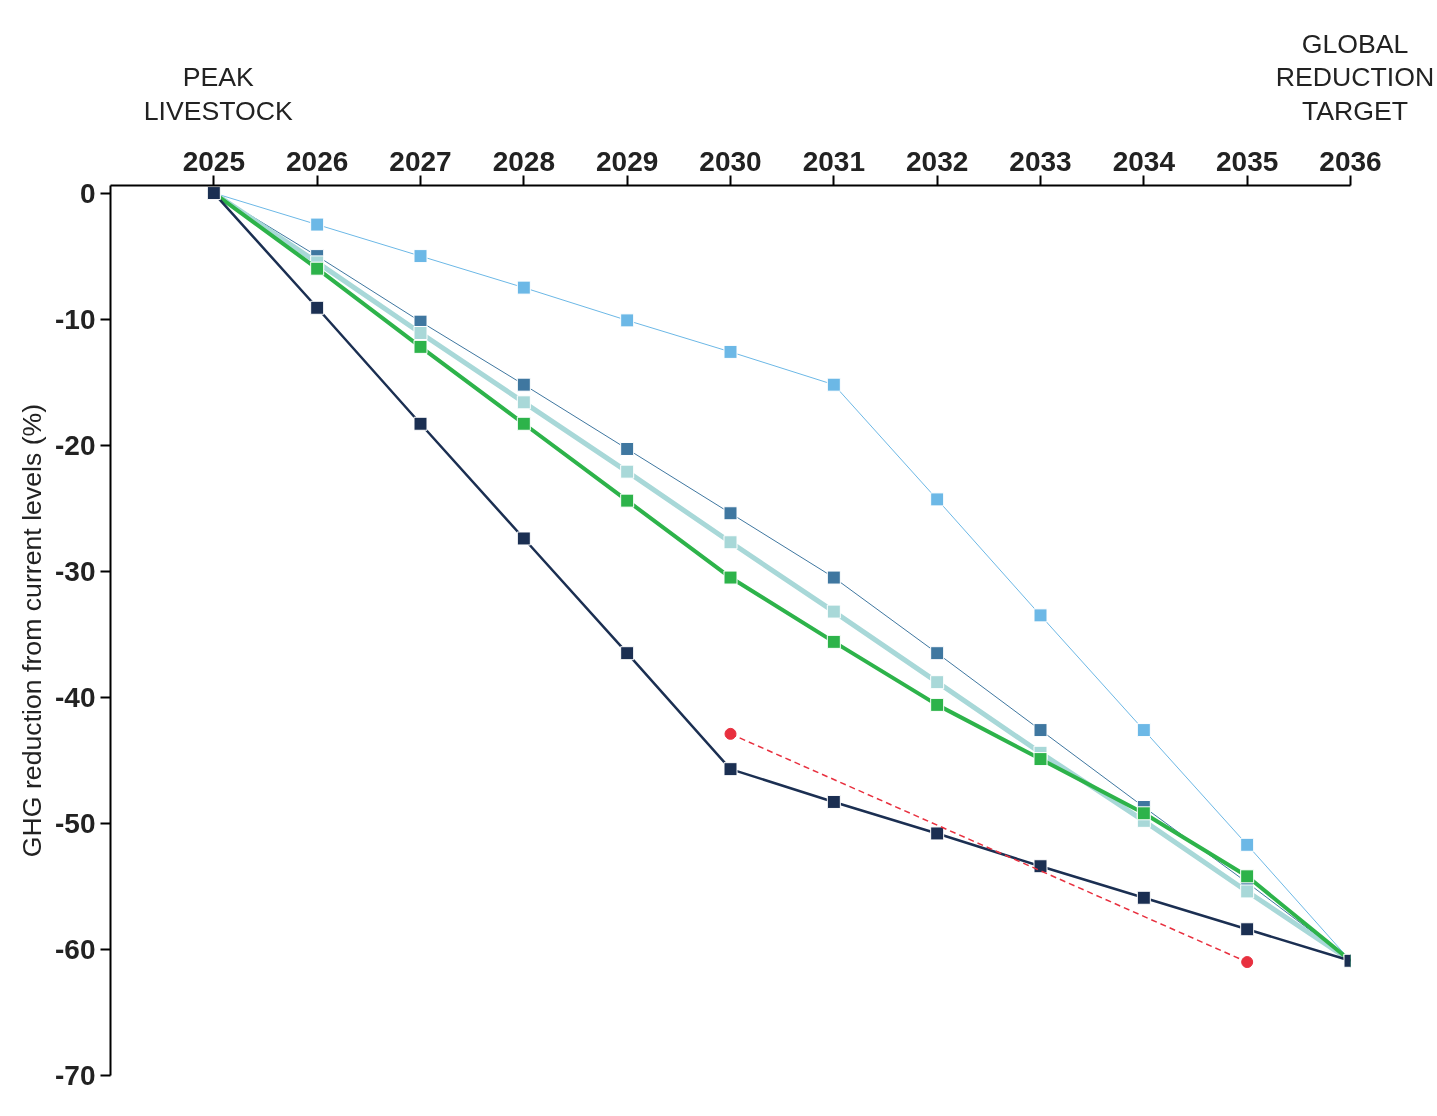  What do you see at coordinates (420, 161) in the screenshot?
I see `x-tick-label: 2027` at bounding box center [420, 161].